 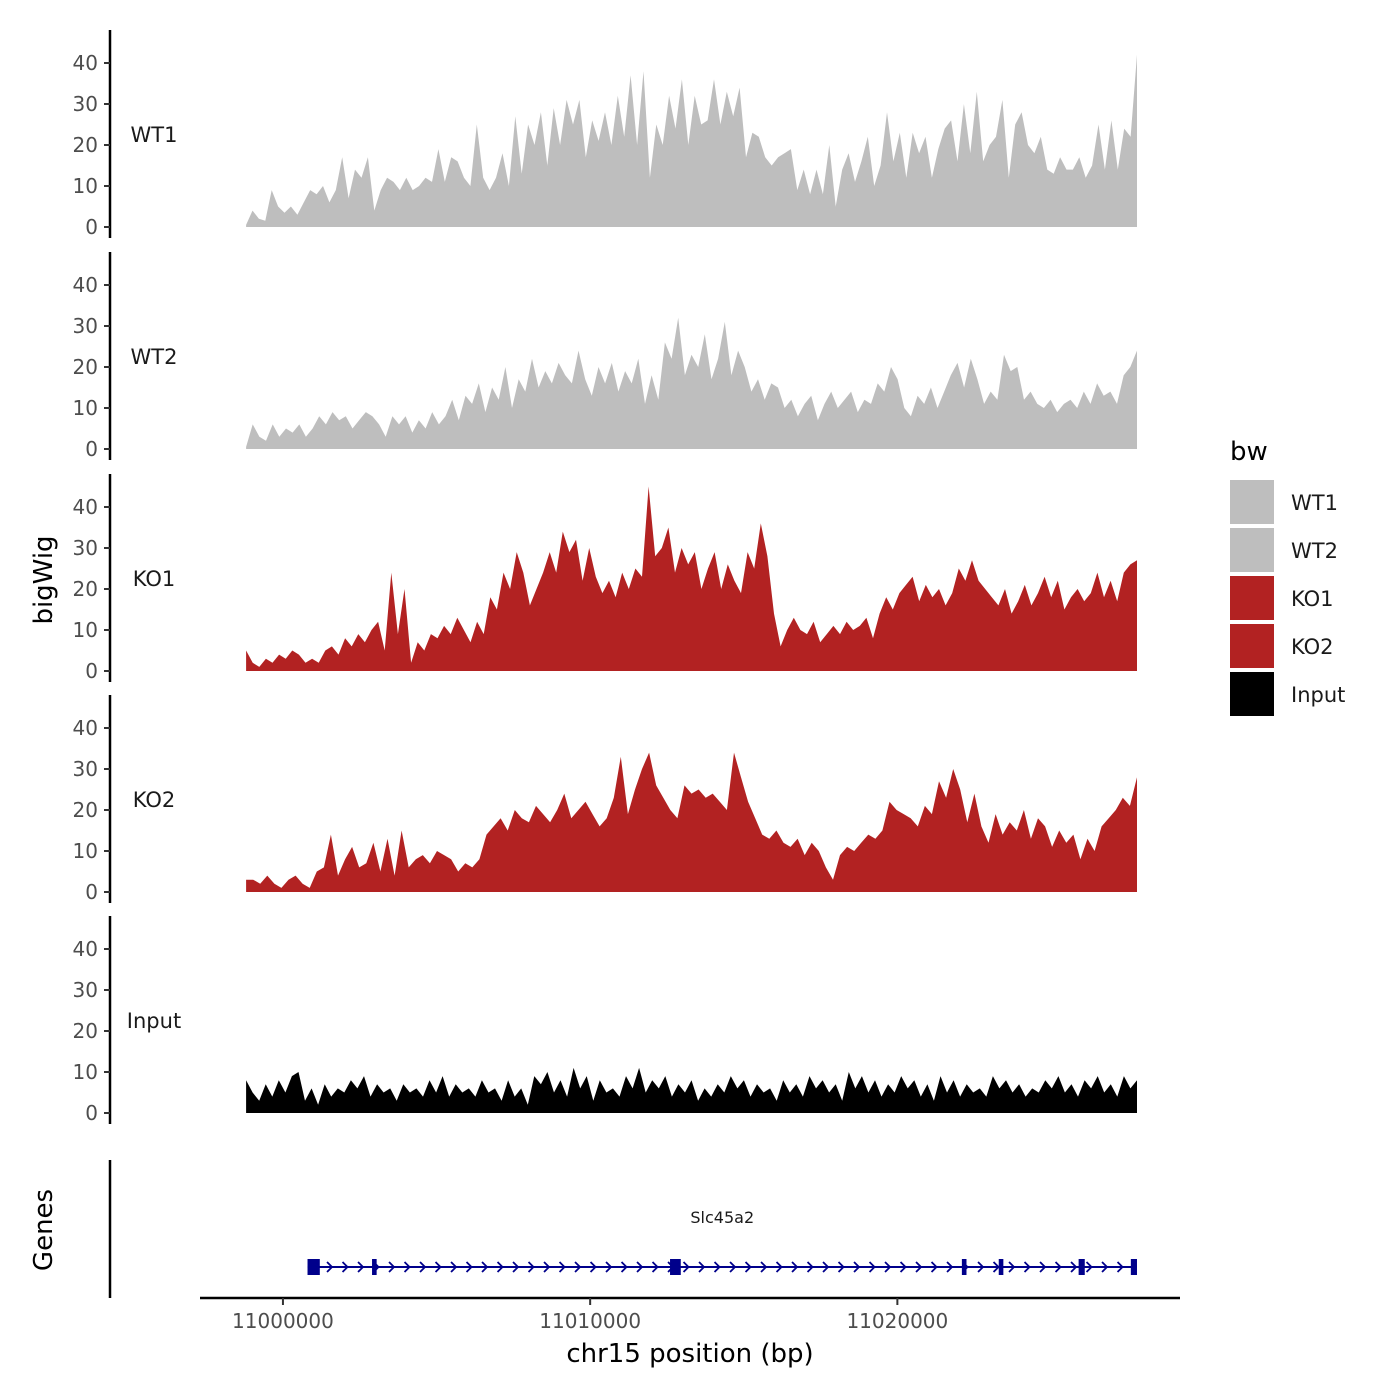 What do you see at coordinates (1312, 647) in the screenshot?
I see `legend-label-ko2: KO2` at bounding box center [1312, 647].